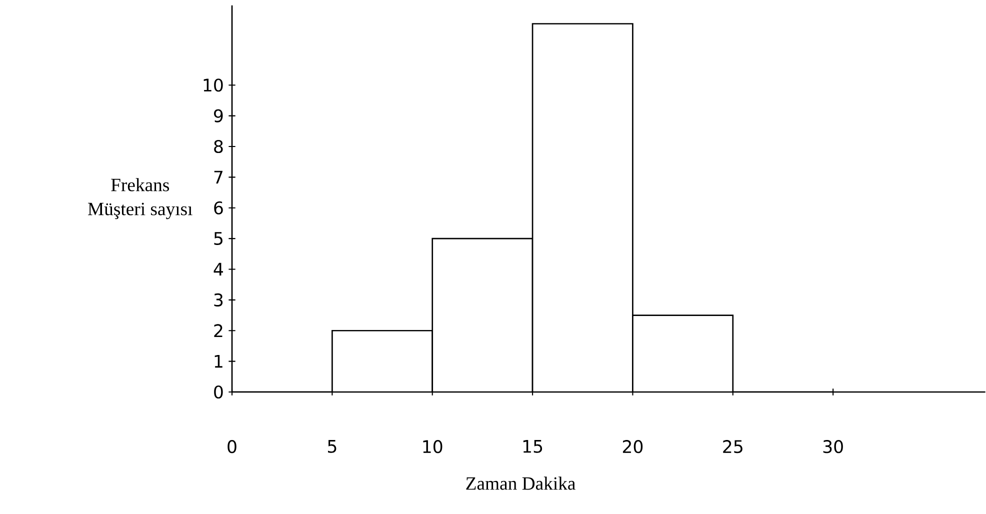 The height and width of the screenshot is (514, 986). Describe the element at coordinates (218, 331) in the screenshot. I see `y-tick-label: 2` at that location.